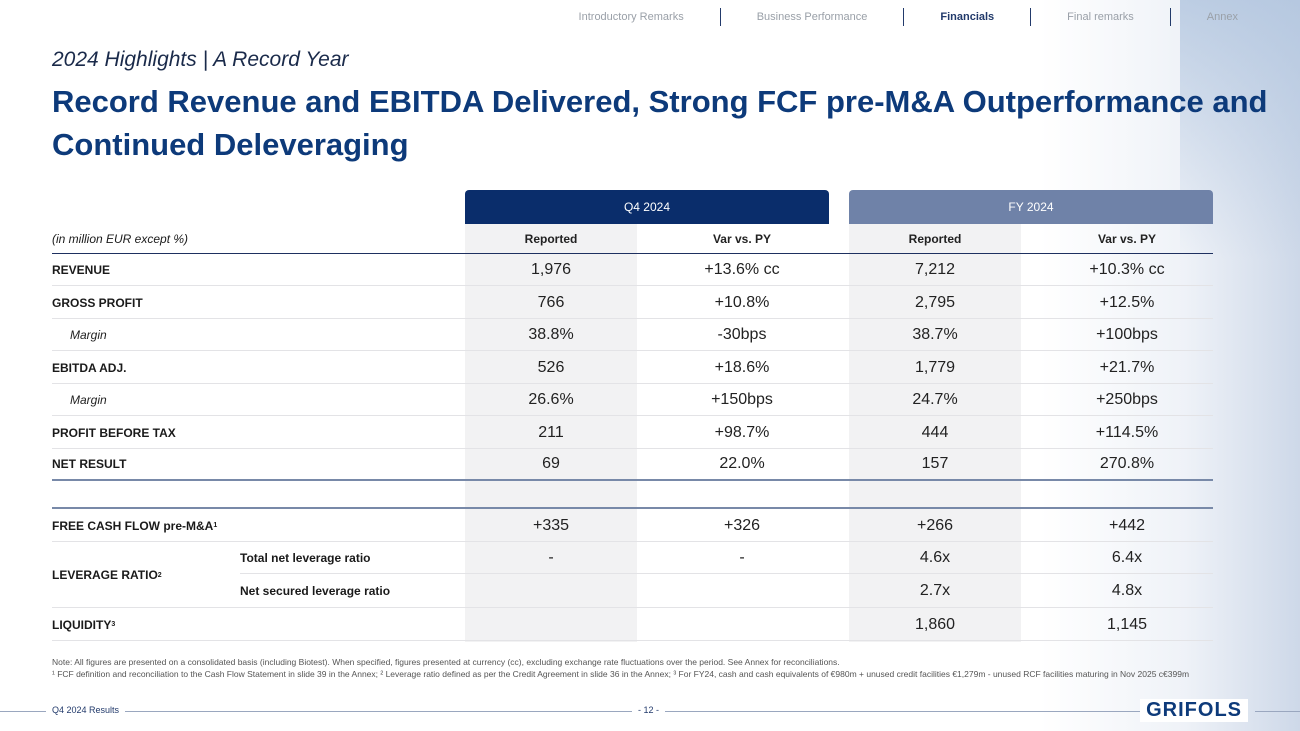 The height and width of the screenshot is (731, 1300). Describe the element at coordinates (935, 590) in the screenshot. I see `table-cell: 2.7x` at that location.